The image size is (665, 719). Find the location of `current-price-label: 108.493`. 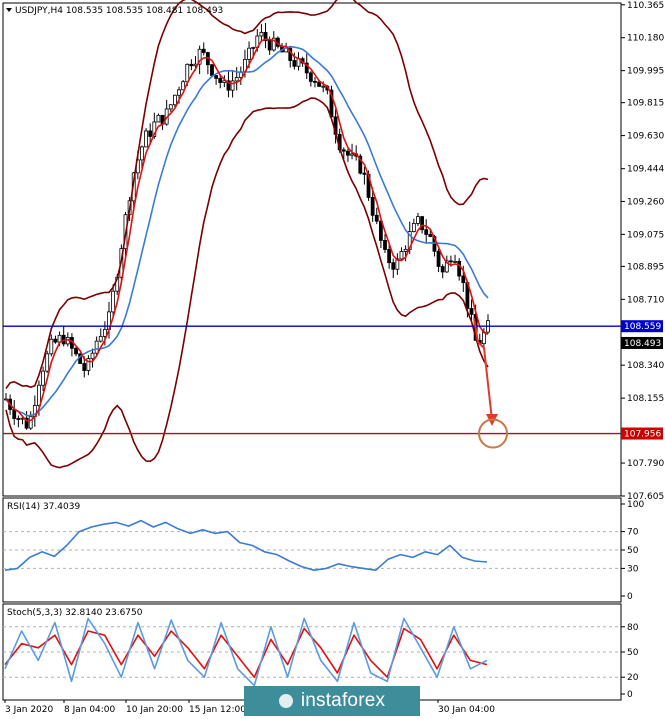

current-price-label: 108.493 is located at coordinates (642, 344).